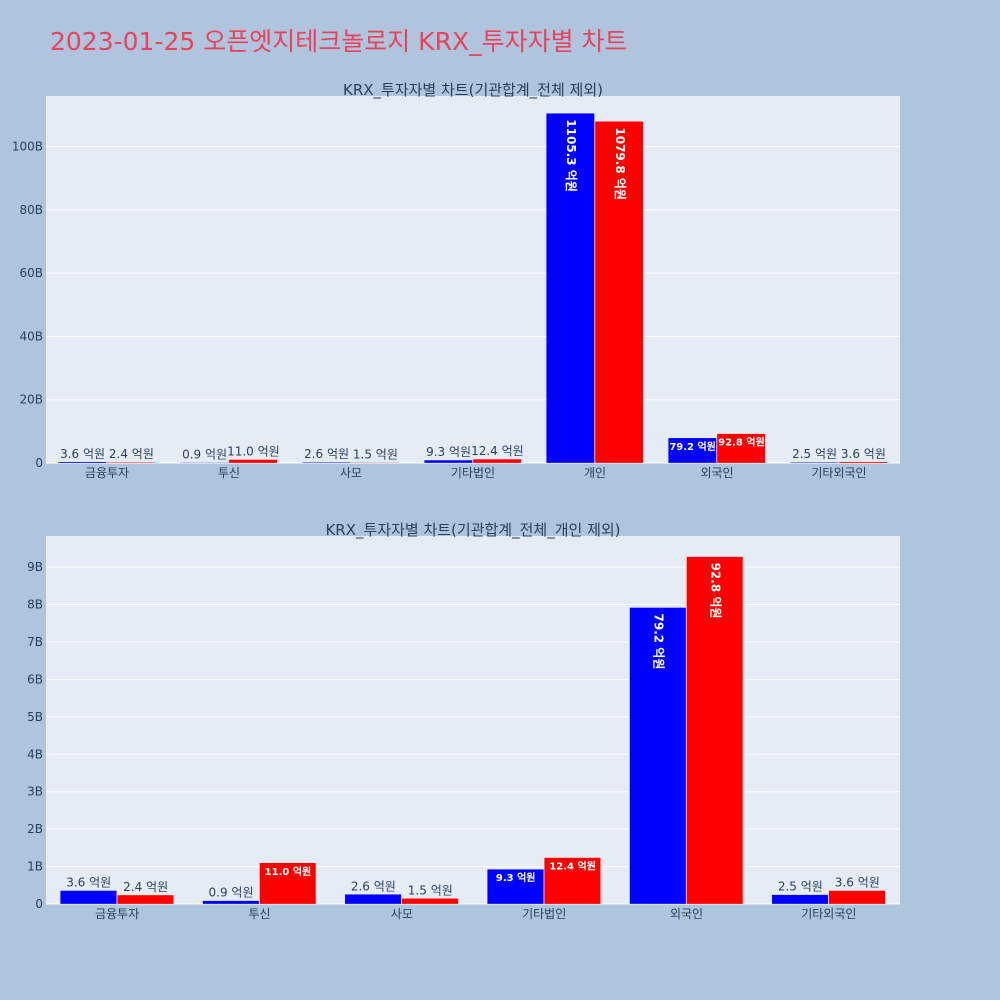 This screenshot has height=1000, width=1000. What do you see at coordinates (35, 679) in the screenshot?
I see `y-tick-label: 6B` at bounding box center [35, 679].